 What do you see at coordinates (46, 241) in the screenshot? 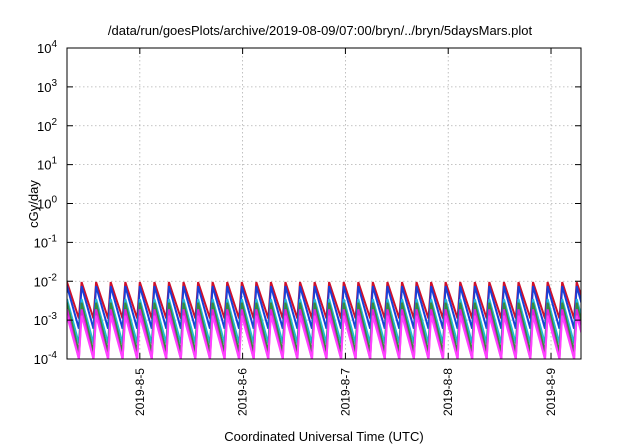
I see `y-tick-label: 10⁻¹` at bounding box center [46, 241].